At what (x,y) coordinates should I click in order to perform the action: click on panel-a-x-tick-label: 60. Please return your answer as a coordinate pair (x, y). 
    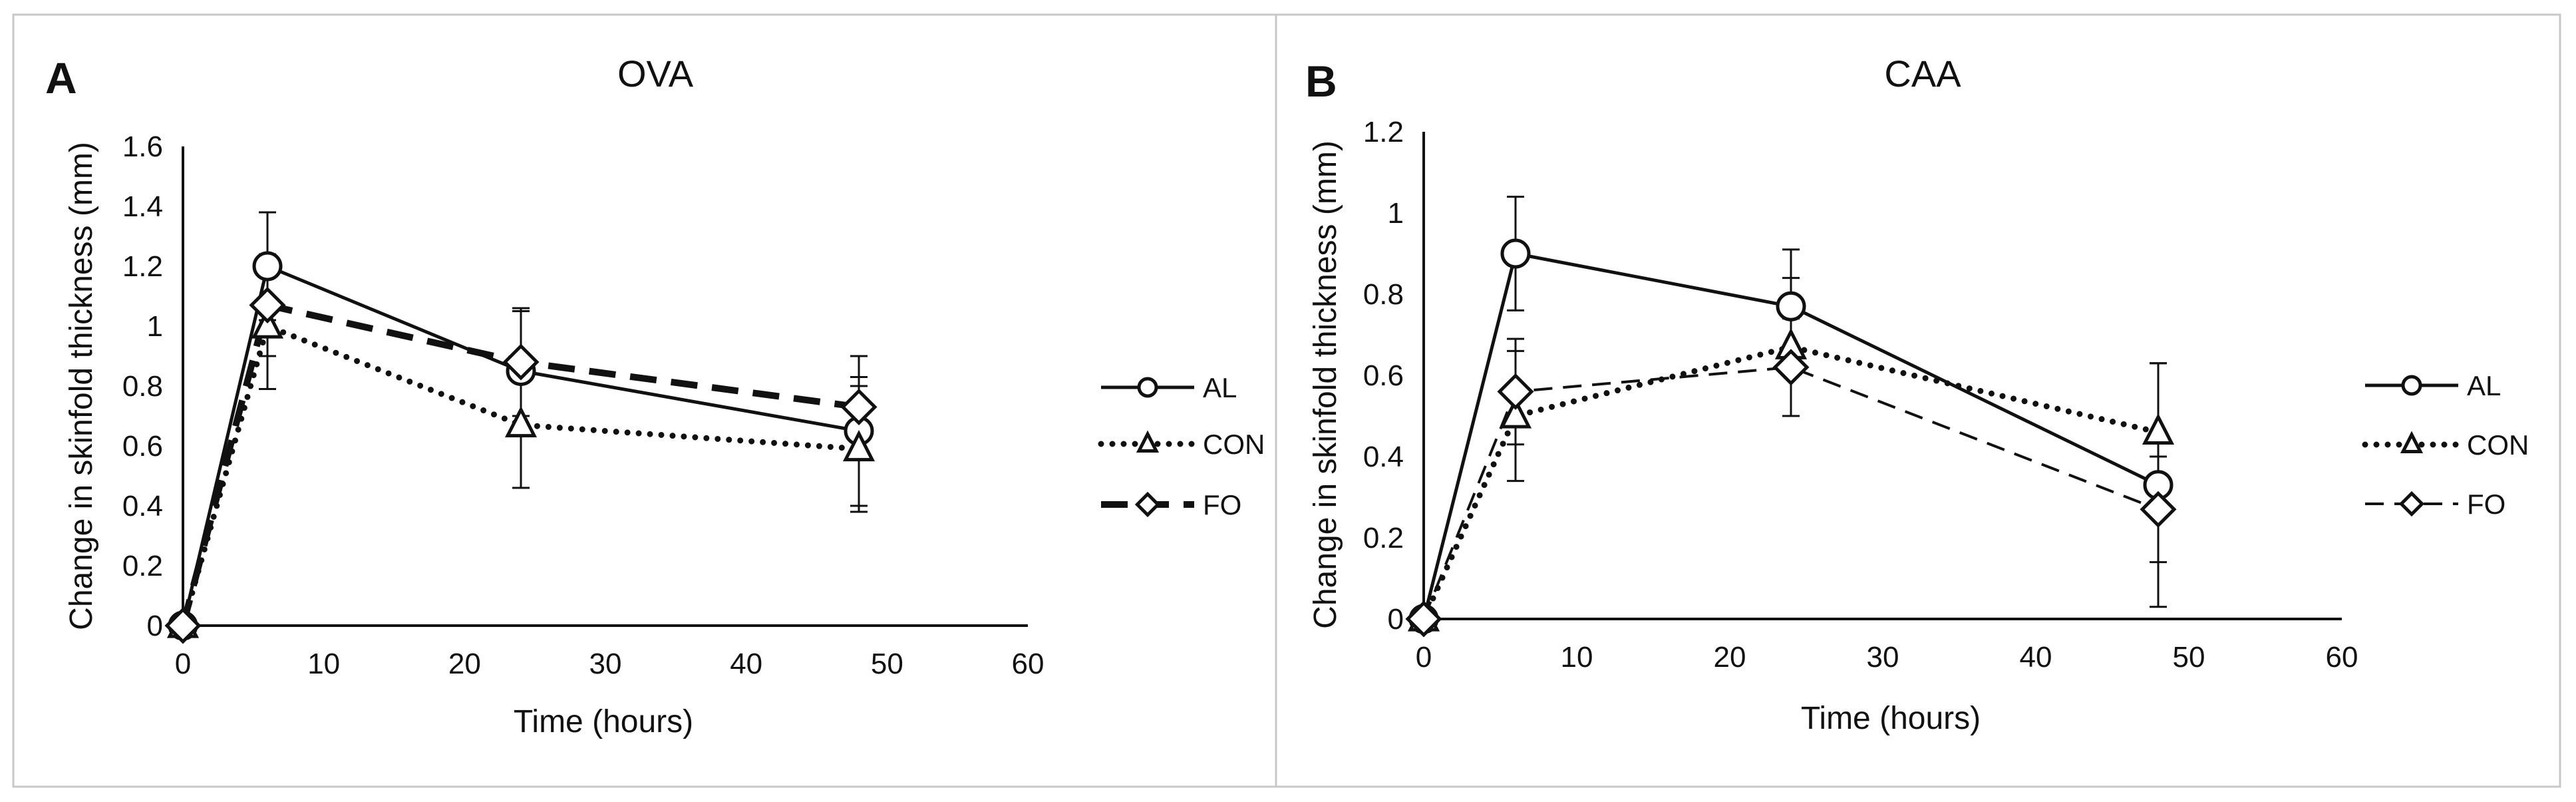
    Looking at the image, I should click on (1028, 664).